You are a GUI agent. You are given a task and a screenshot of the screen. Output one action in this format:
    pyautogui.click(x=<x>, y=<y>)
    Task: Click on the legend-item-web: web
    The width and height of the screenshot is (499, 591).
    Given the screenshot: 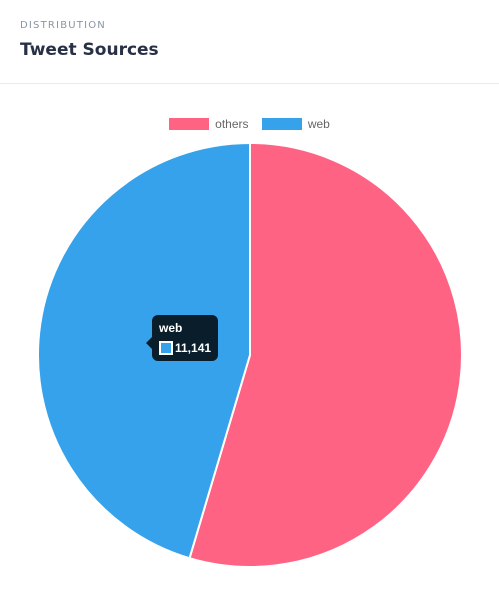 What is the action you would take?
    pyautogui.click(x=295, y=124)
    